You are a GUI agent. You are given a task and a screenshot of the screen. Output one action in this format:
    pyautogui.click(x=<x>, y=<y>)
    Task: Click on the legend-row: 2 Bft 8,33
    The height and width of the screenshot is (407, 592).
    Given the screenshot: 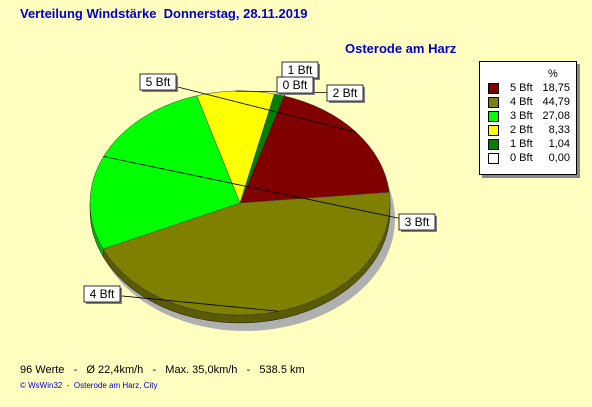 What is the action you would take?
    pyautogui.click(x=531, y=130)
    